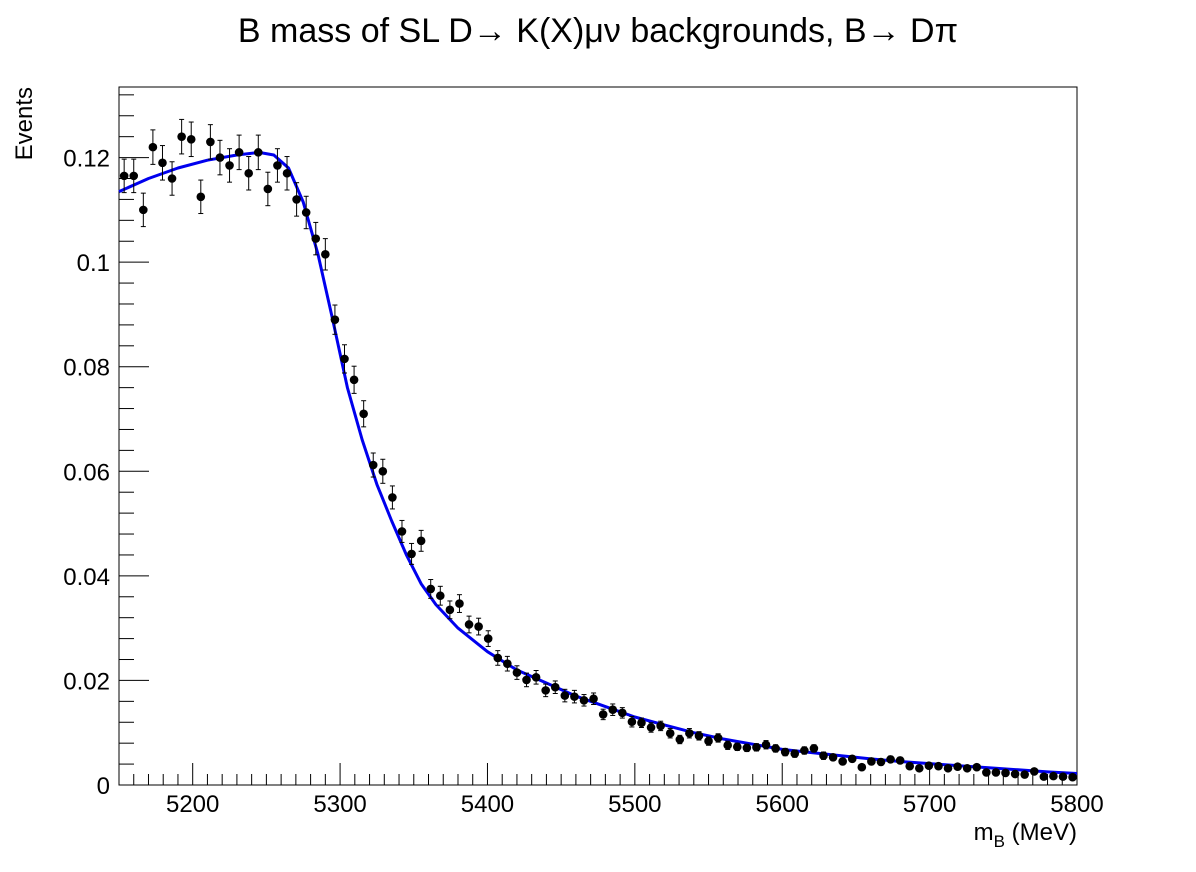  Describe the element at coordinates (24, 123) in the screenshot. I see `y-axis-label: Events` at that location.